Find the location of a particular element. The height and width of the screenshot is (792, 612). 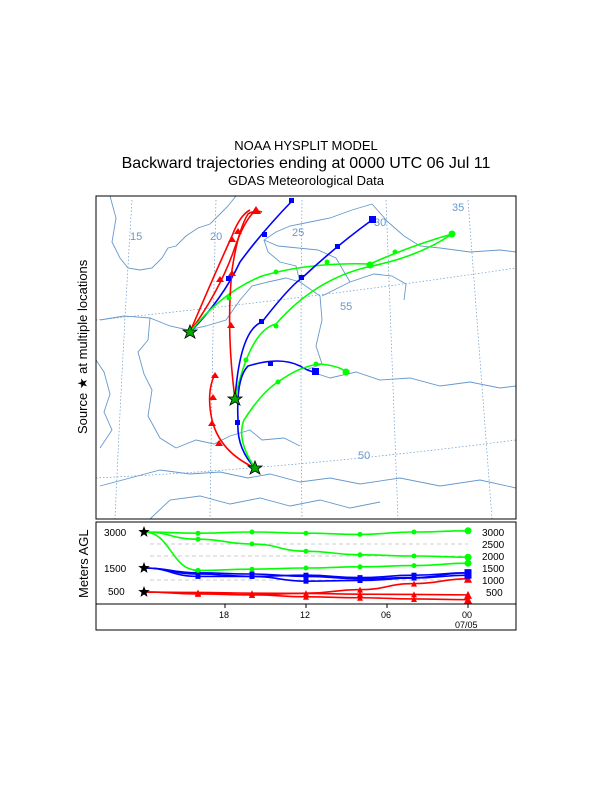

traj-a-blue-path is located at coordinates (241, 266).